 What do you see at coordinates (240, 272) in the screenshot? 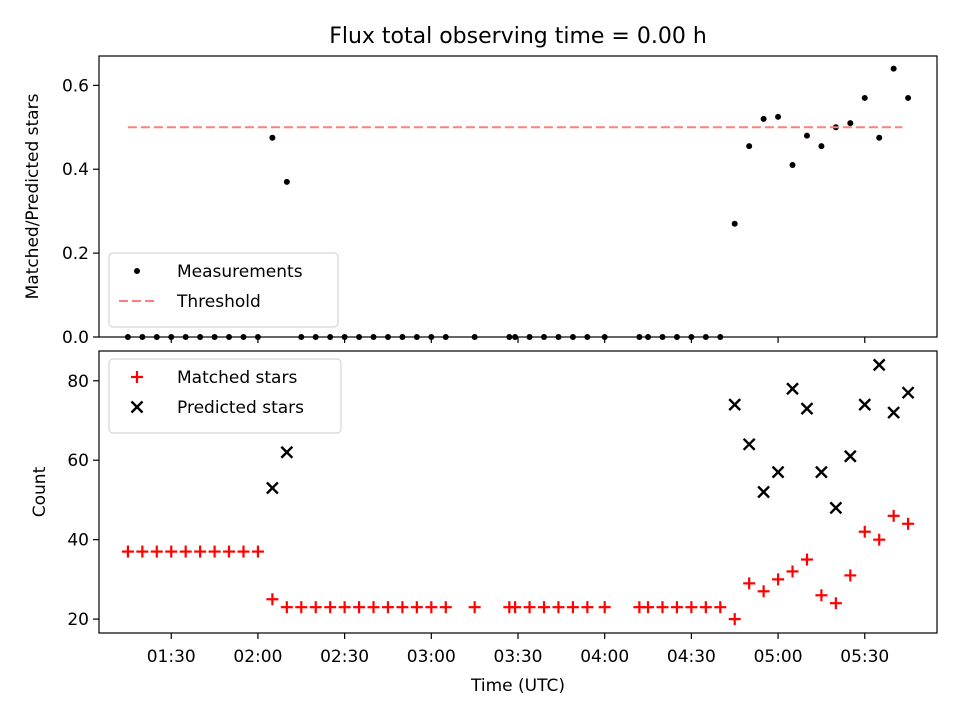
I see `legend-label: Measurements` at bounding box center [240, 272].